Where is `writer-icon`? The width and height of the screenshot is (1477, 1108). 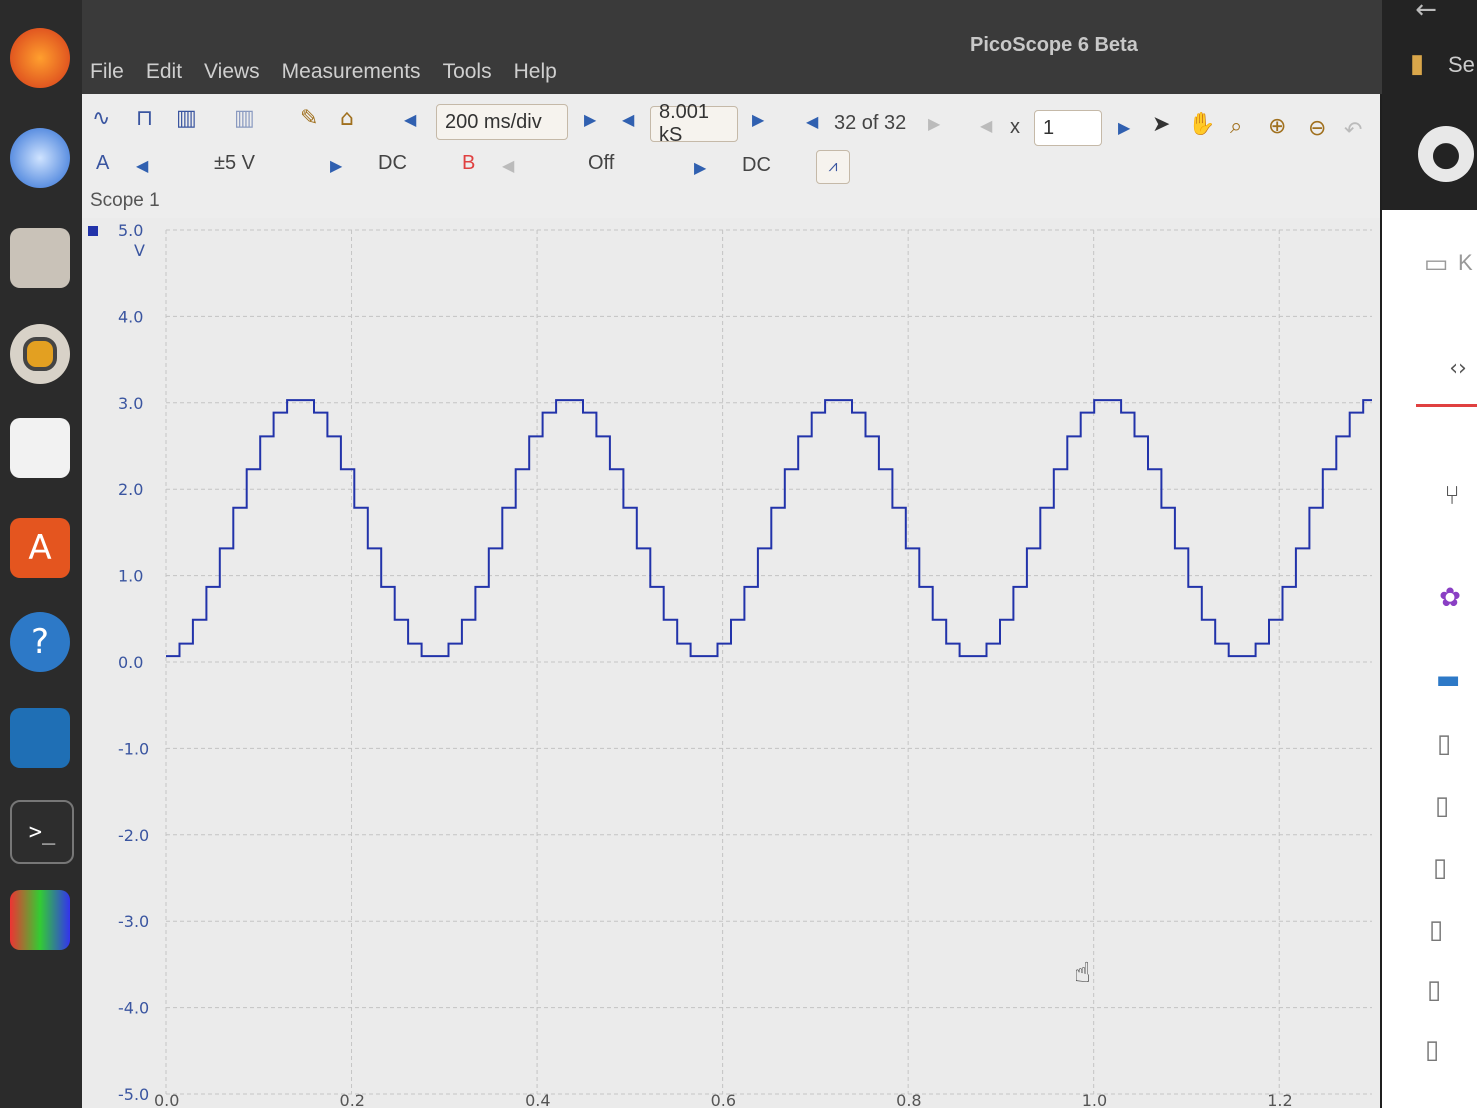
writer-icon is located at coordinates (40, 448).